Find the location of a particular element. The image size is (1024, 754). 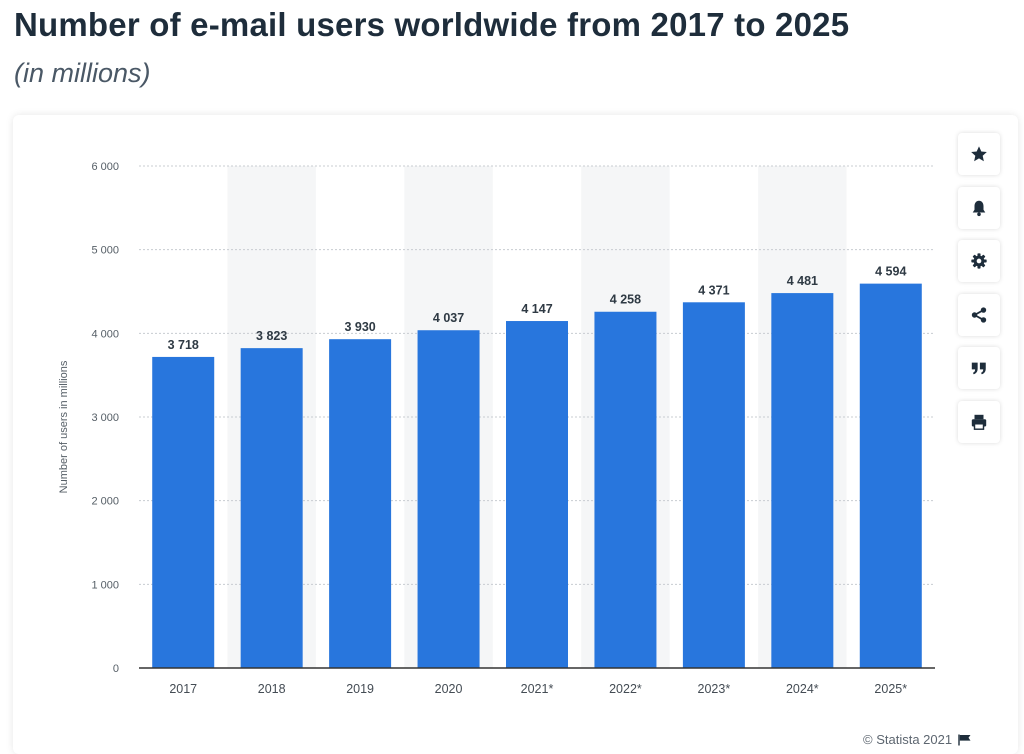

bar-2021 is located at coordinates (537, 494).